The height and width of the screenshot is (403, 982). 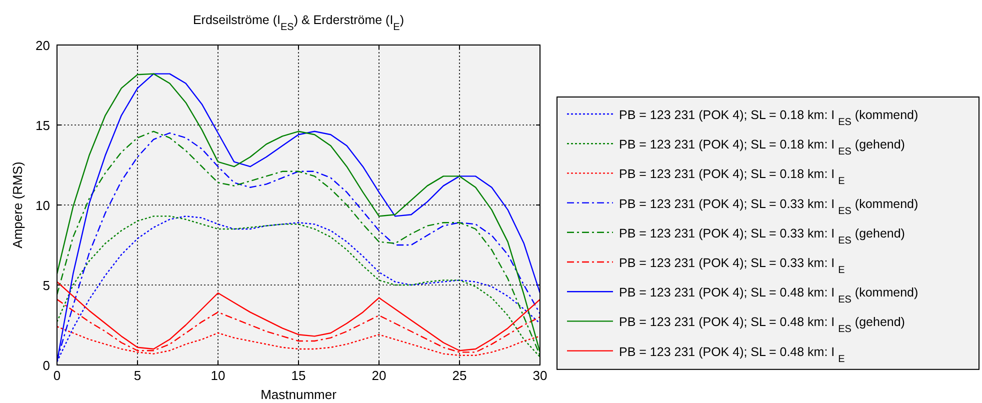 What do you see at coordinates (138, 375) in the screenshot?
I see `x-tick-label: 5` at bounding box center [138, 375].